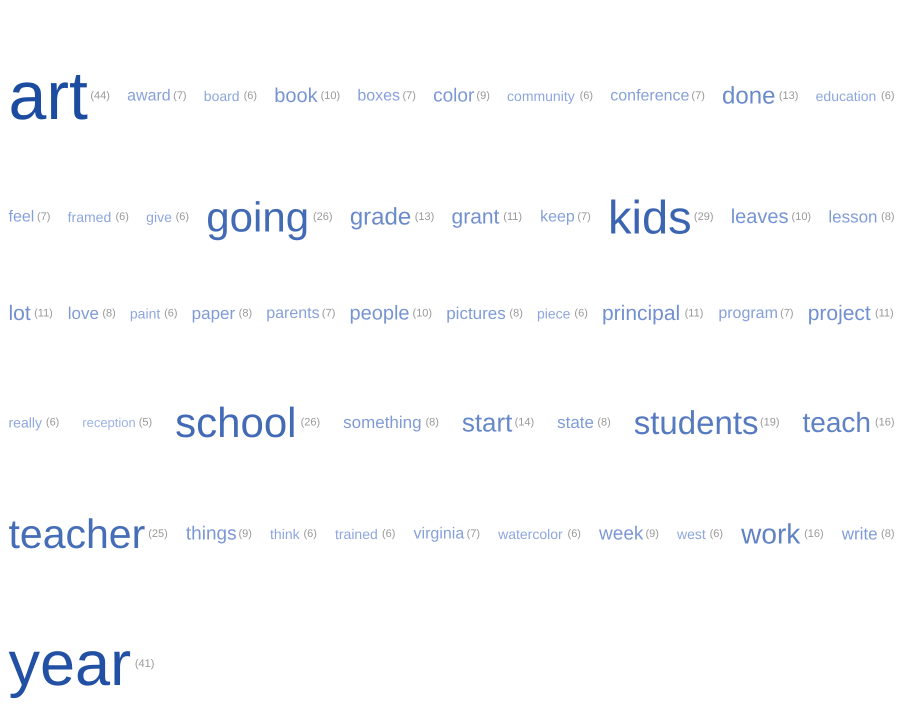 The width and height of the screenshot is (902, 725). Describe the element at coordinates (770, 422) in the screenshot. I see `data-label: (19)` at that location.